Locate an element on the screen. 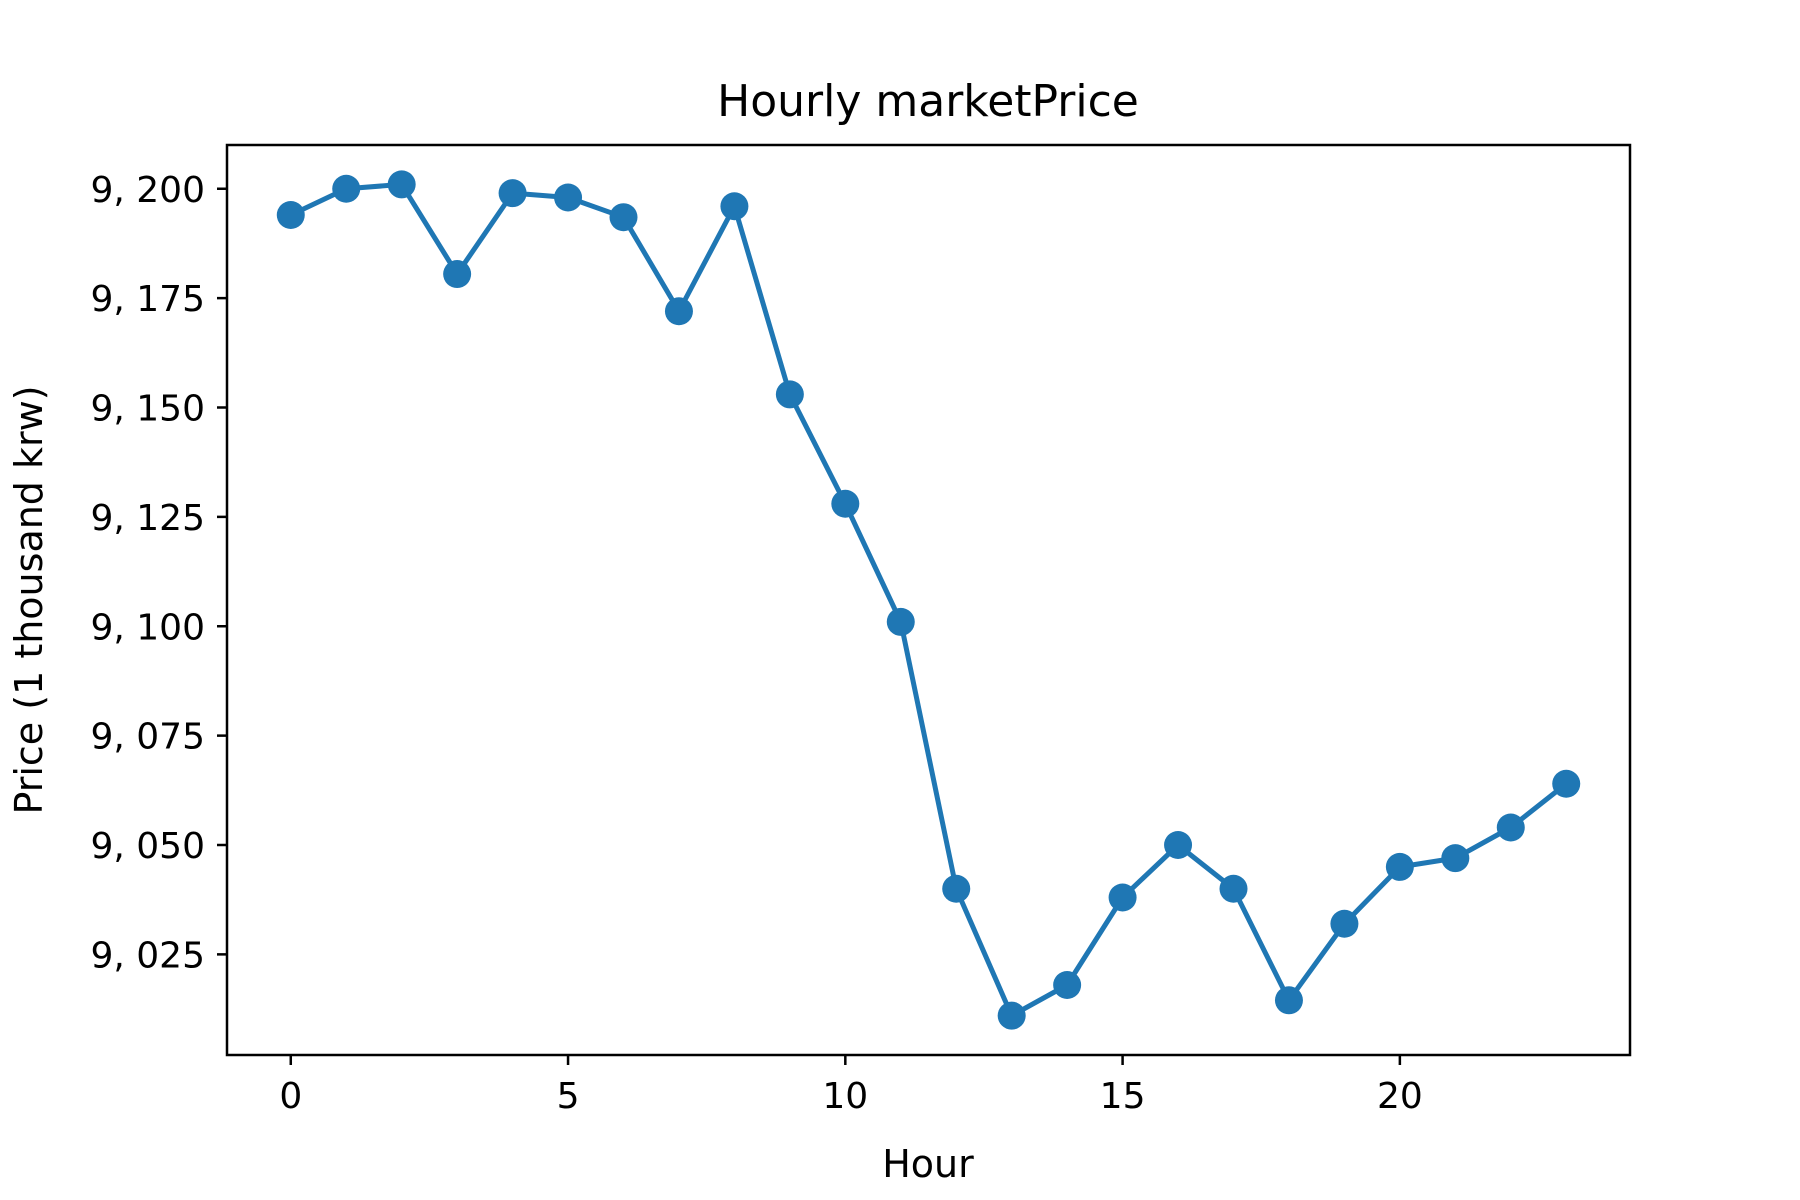 This screenshot has height=1200, width=1800. x-axis: 0 5 10 15 20 is located at coordinates (851, 1086).